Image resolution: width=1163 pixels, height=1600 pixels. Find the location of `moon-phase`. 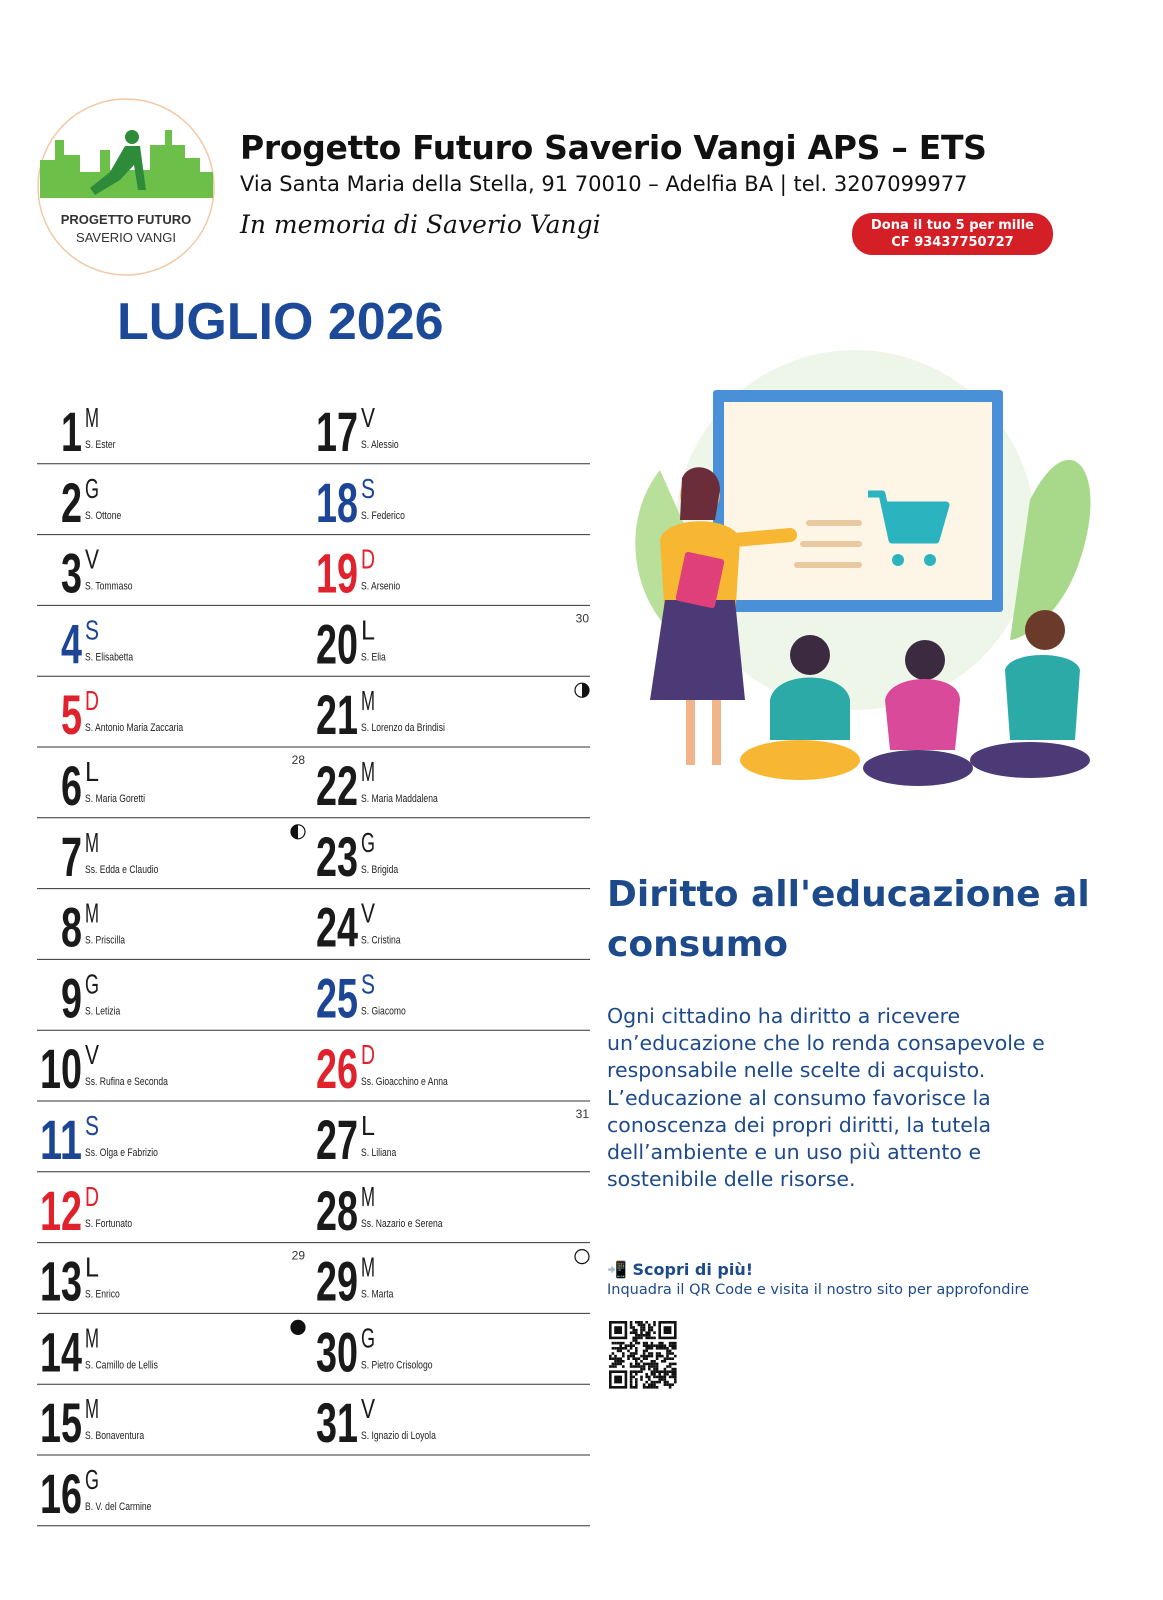

moon-phase is located at coordinates (582, 1256).